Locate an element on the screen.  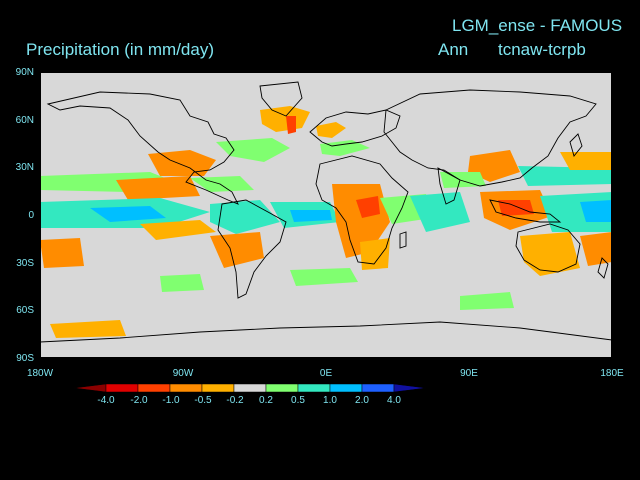
colorbar-label-p4: 4.0 is located at coordinates (394, 400).